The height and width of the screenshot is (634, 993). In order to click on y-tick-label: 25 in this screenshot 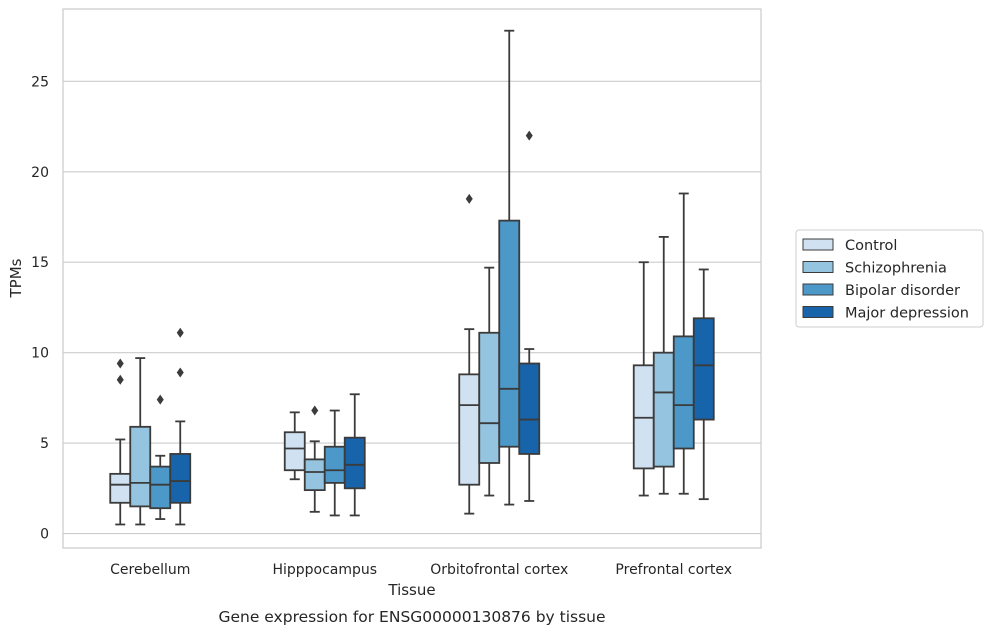, I will do `click(40, 82)`.